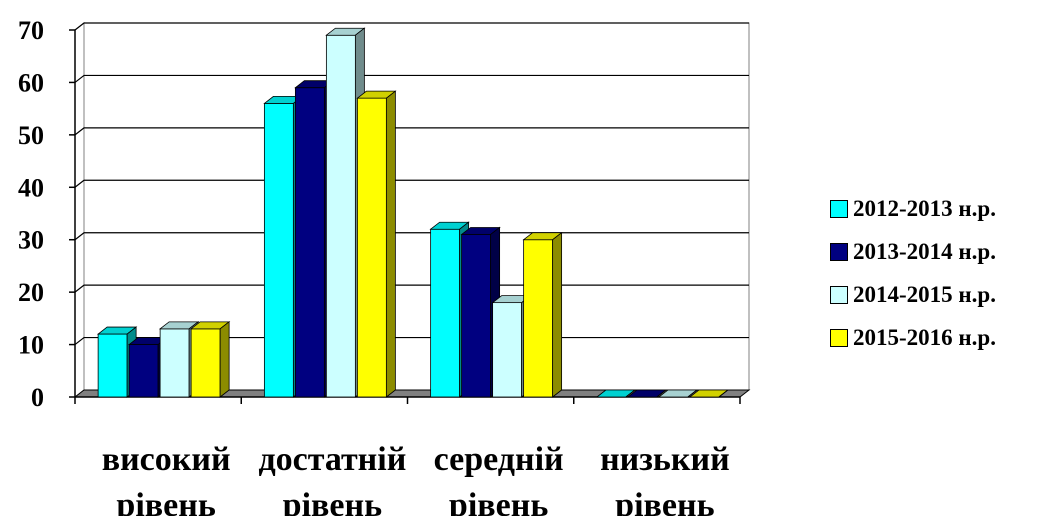  I want to click on y-tick-label: 20, so click(31, 292).